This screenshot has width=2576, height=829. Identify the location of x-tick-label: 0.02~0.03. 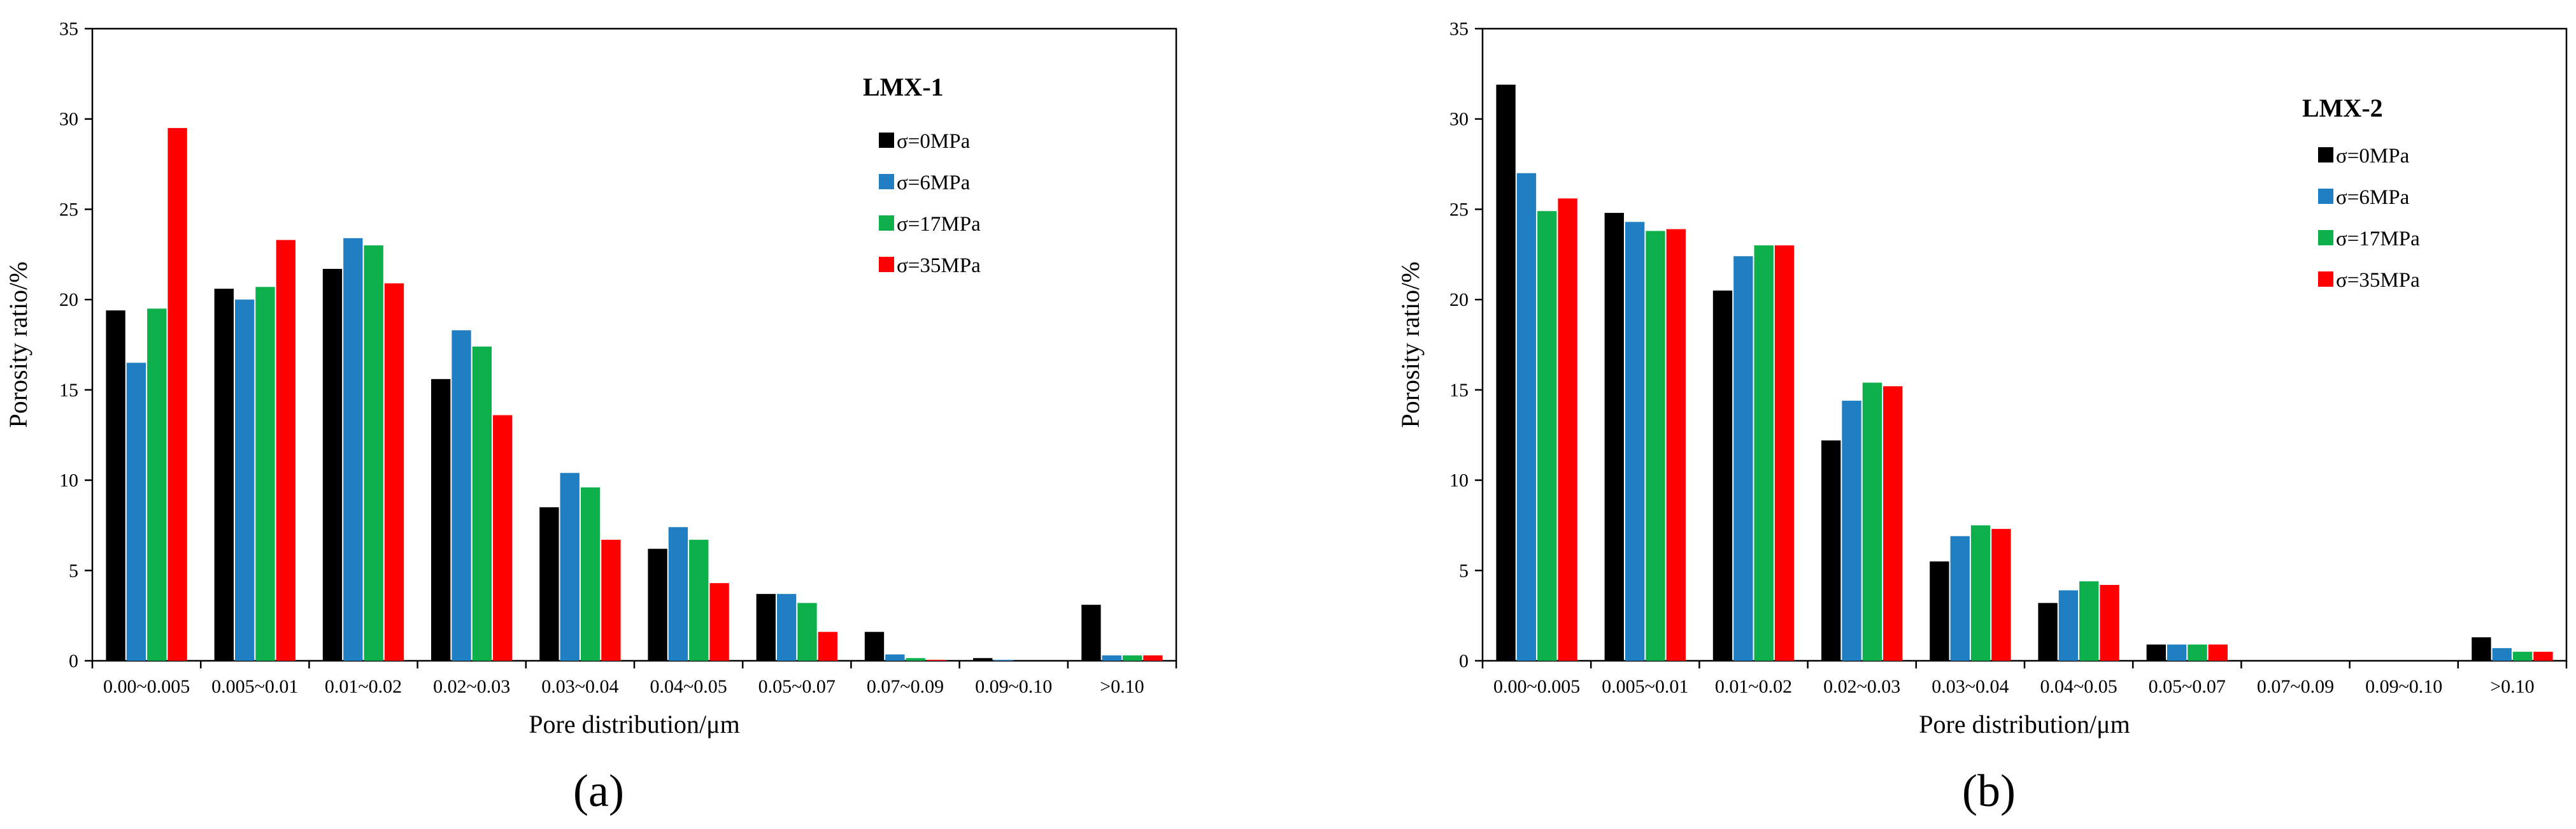
(472, 686).